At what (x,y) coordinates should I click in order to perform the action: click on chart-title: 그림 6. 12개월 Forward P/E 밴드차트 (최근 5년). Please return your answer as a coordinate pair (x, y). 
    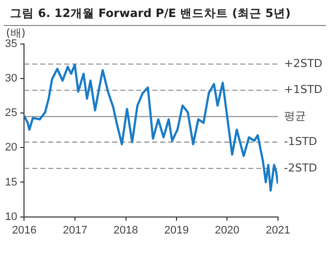
    Looking at the image, I should click on (165, 13).